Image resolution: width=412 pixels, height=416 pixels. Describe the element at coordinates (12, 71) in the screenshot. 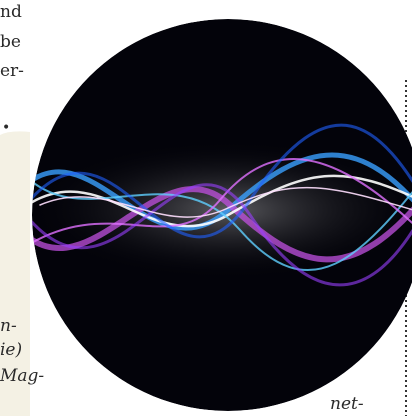

I see `body-line: er-` at that location.